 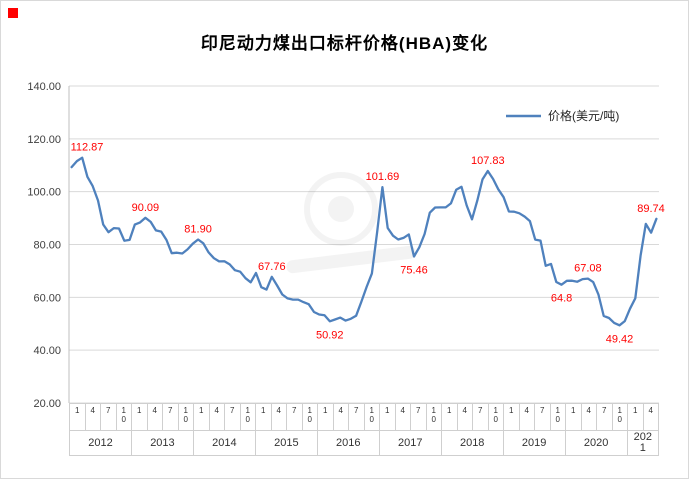 I want to click on y-tick-label: 60.00, so click(x=47, y=298).